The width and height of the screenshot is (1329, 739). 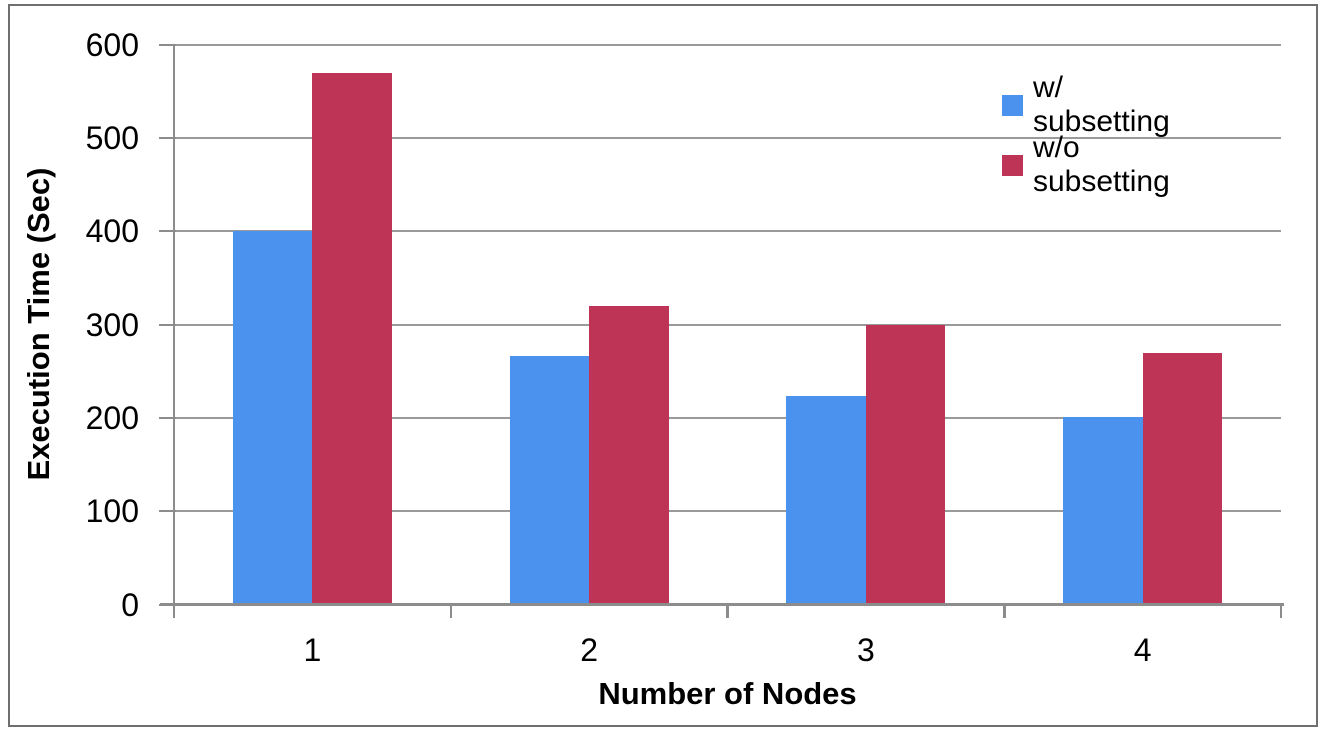 What do you see at coordinates (589, 650) in the screenshot?
I see `x-tick-label: 2` at bounding box center [589, 650].